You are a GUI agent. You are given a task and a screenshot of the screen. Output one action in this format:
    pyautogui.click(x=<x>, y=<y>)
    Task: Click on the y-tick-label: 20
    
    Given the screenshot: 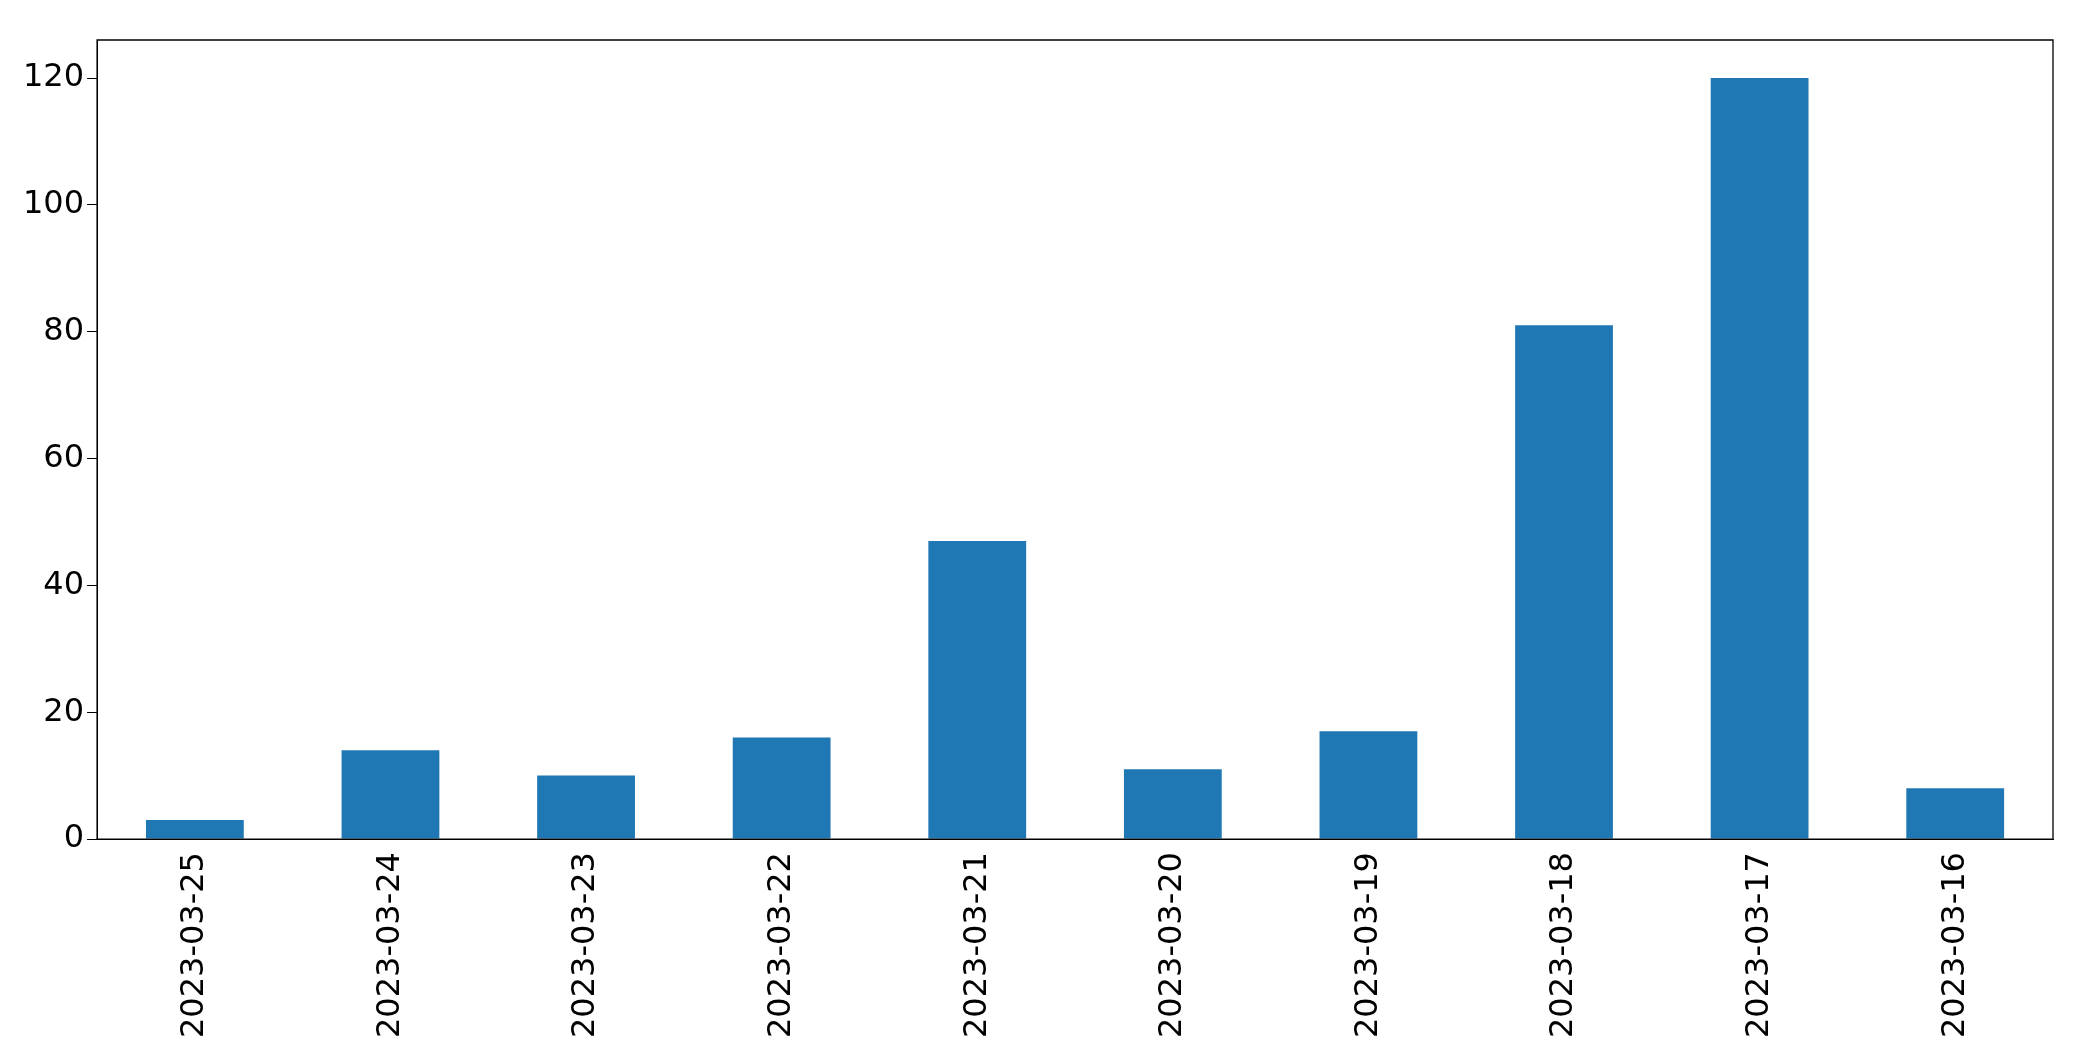 What is the action you would take?
    pyautogui.click(x=64, y=709)
    